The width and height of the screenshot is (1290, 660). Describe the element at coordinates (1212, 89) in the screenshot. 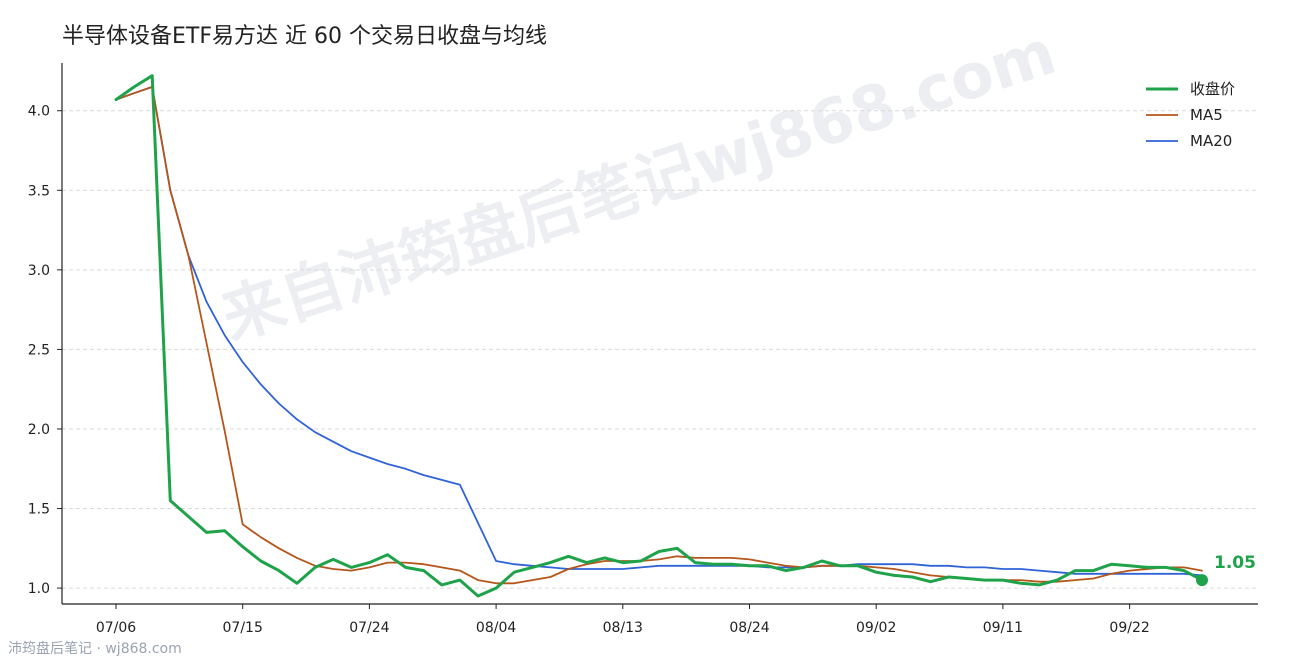

I see `legend-label-close: 收盘价` at that location.